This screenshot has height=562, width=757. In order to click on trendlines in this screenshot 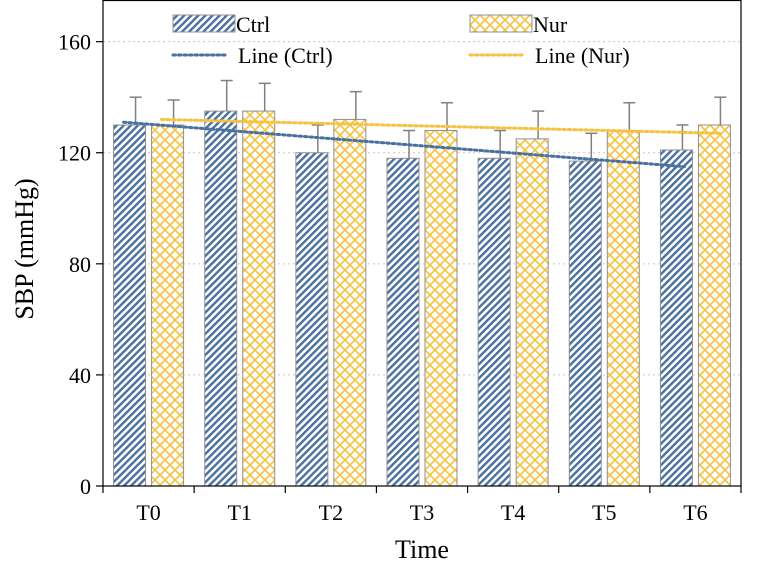, I will do `click(422, 143)`.